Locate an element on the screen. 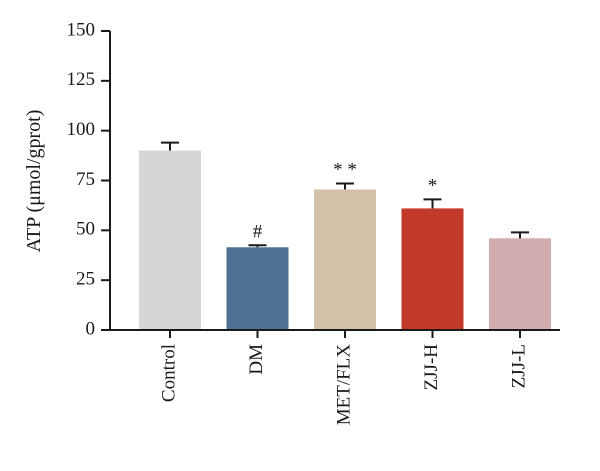 Image resolution: width=600 pixels, height=471 pixels. bar-zjj-l is located at coordinates (520, 284).